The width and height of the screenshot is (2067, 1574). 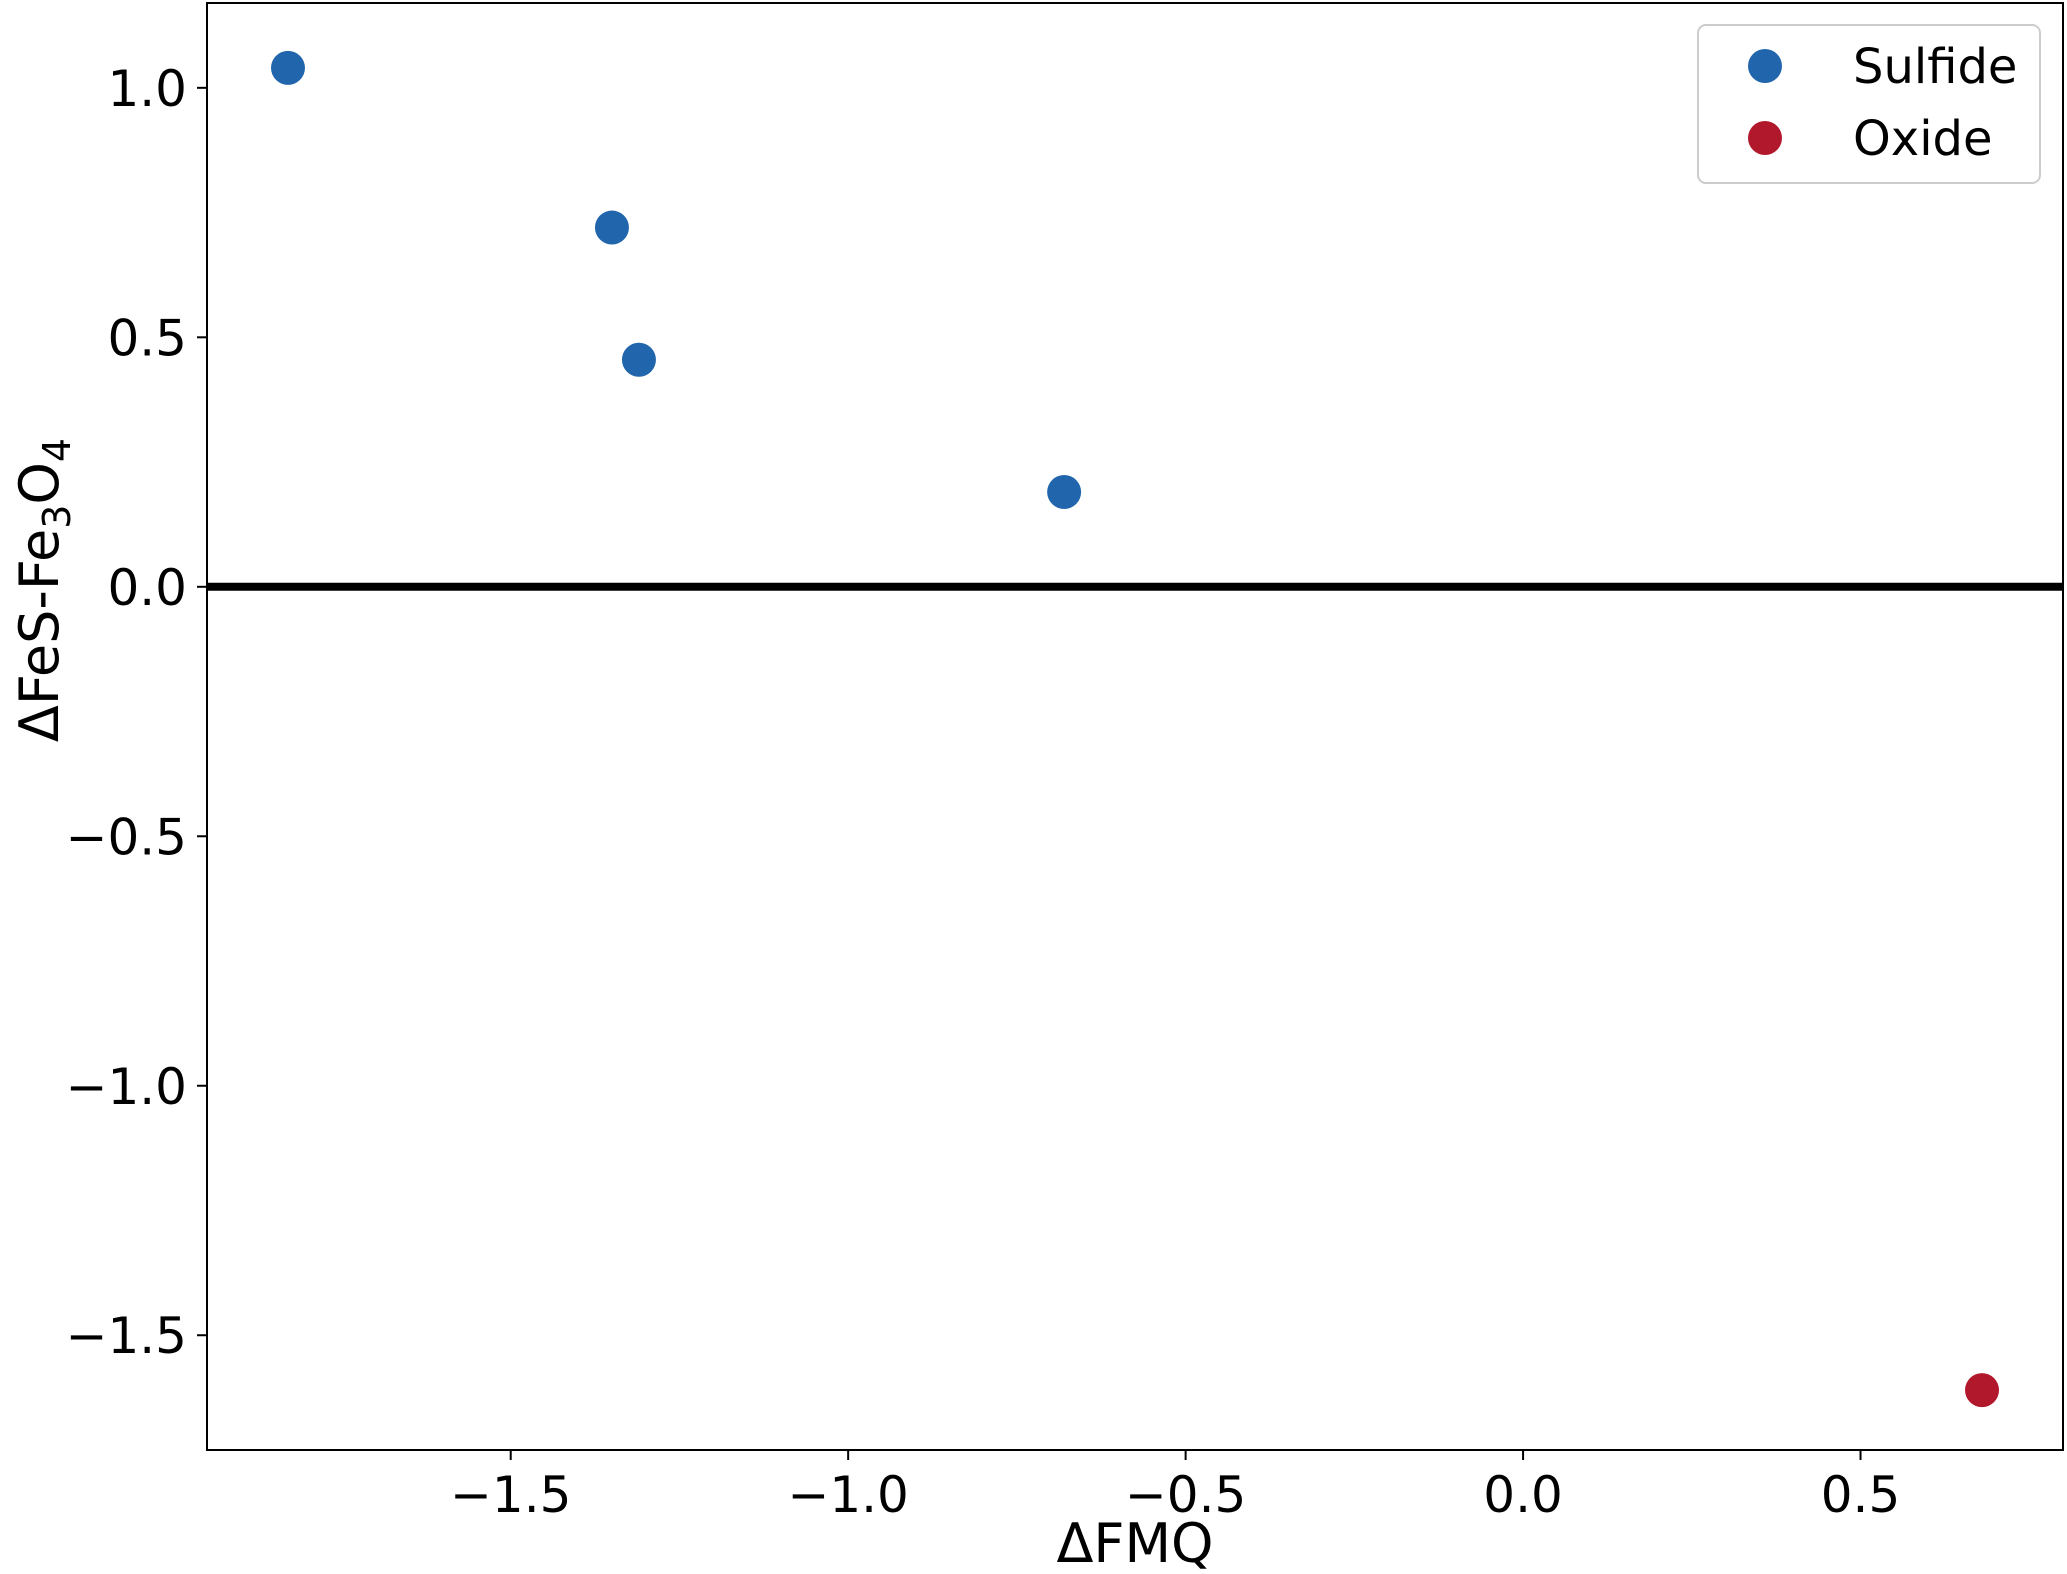 What do you see at coordinates (510, 1495) in the screenshot?
I see `x-tick-label: −1.5` at bounding box center [510, 1495].